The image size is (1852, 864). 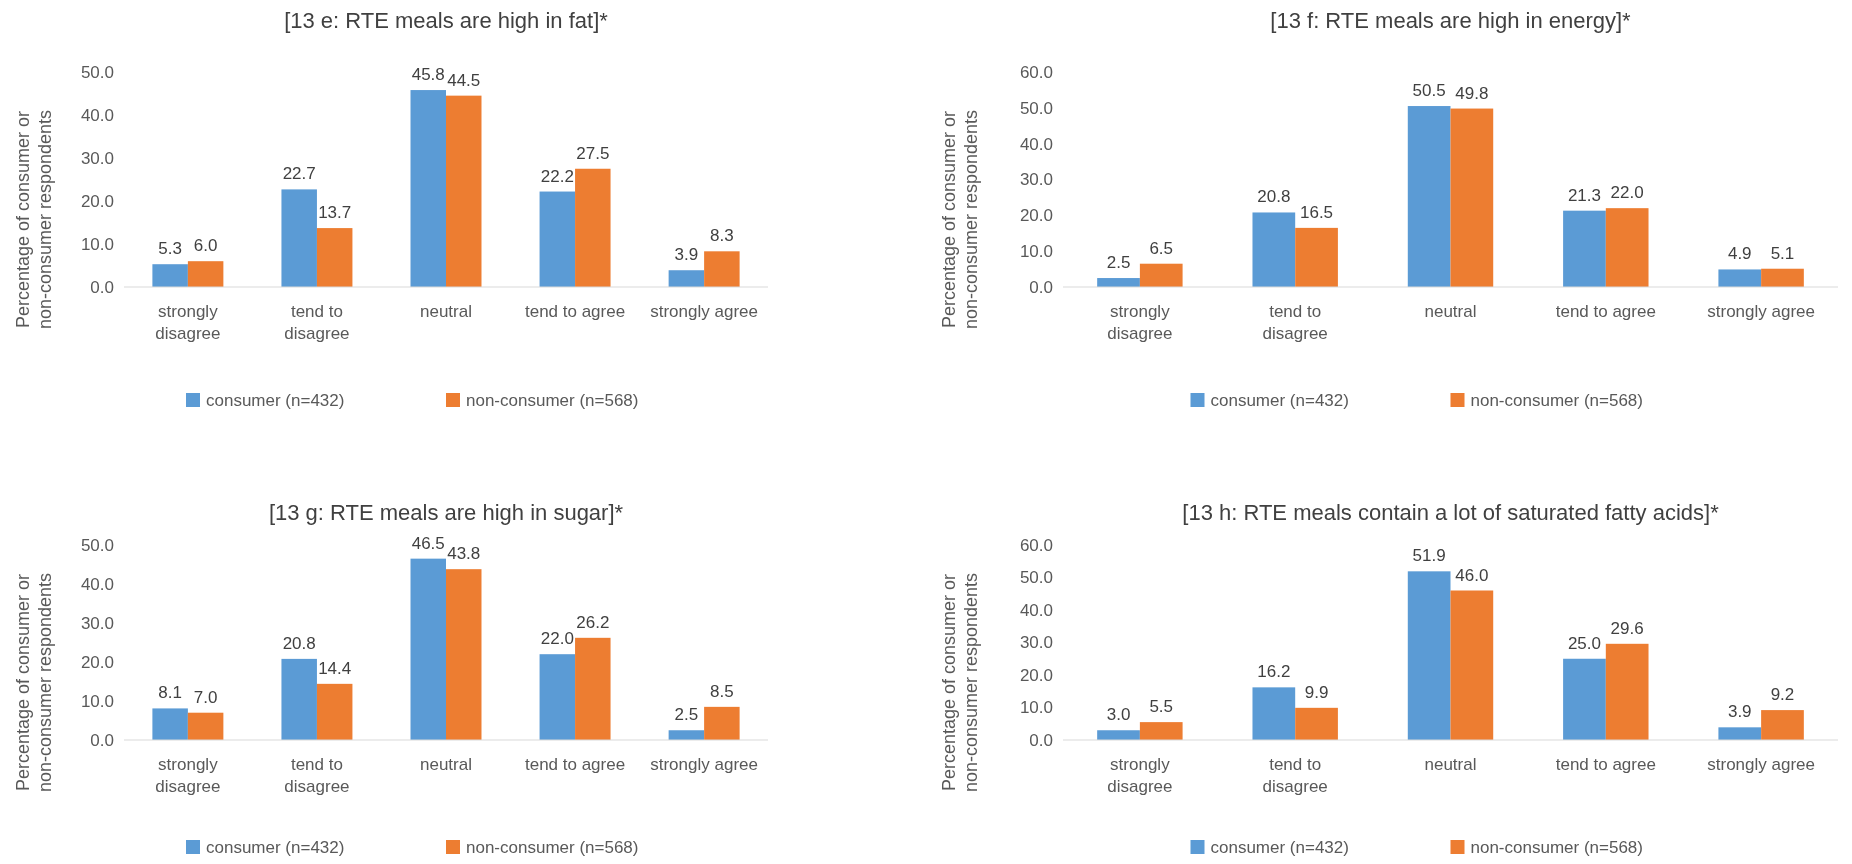 What do you see at coordinates (1627, 628) in the screenshot?
I see `data-label: 29.6` at bounding box center [1627, 628].